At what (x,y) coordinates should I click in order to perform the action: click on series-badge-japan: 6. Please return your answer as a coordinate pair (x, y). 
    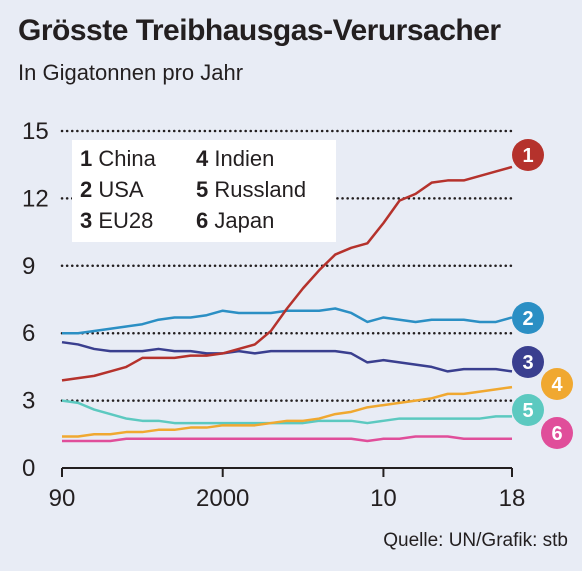
    Looking at the image, I should click on (557, 433).